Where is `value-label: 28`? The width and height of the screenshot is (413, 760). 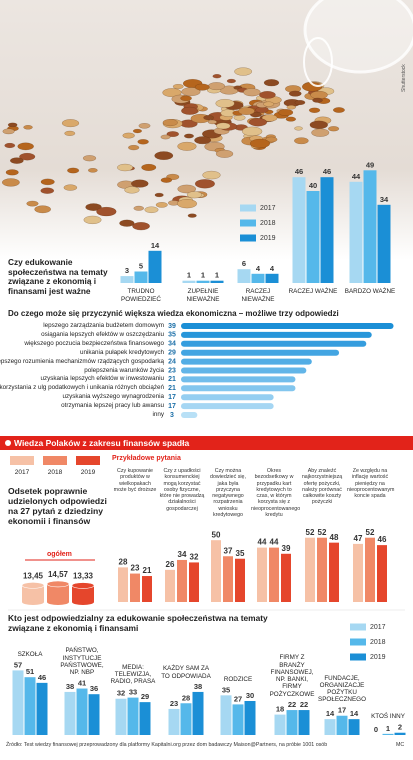 value-label: 28 is located at coordinates (186, 697).